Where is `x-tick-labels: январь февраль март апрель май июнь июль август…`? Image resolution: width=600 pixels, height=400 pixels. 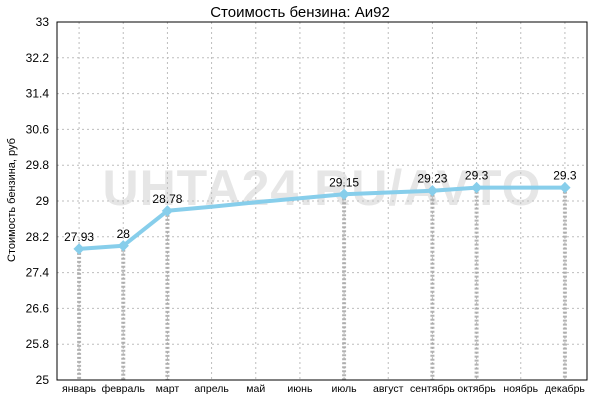 x-tick-labels: январь февраль март апрель май июнь июль август… is located at coordinates (323, 389).